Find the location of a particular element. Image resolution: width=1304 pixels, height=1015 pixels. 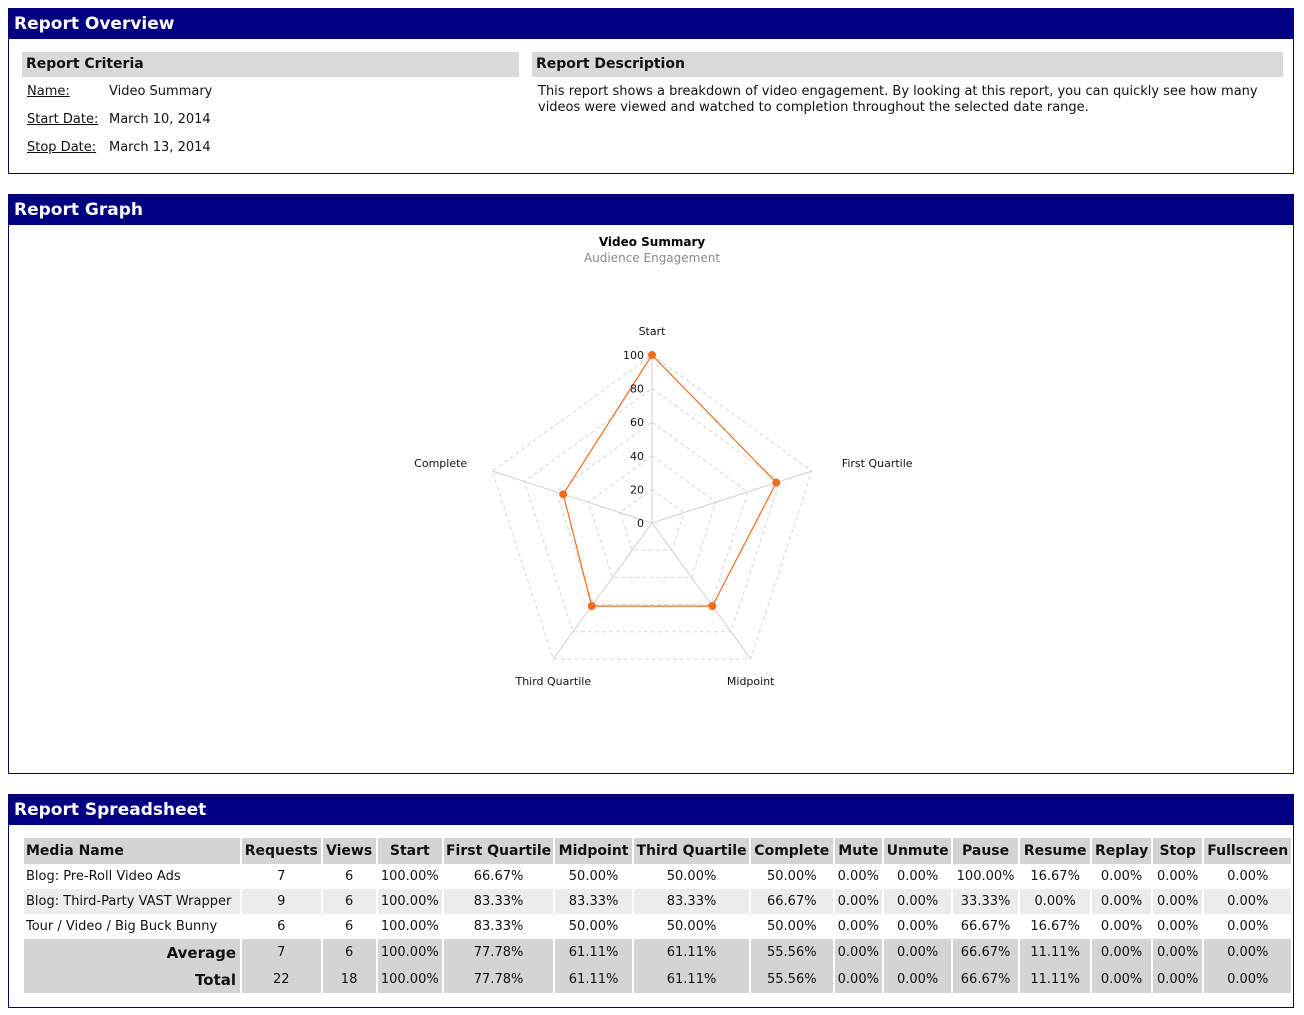

data-point-third-quartile is located at coordinates (591, 606).